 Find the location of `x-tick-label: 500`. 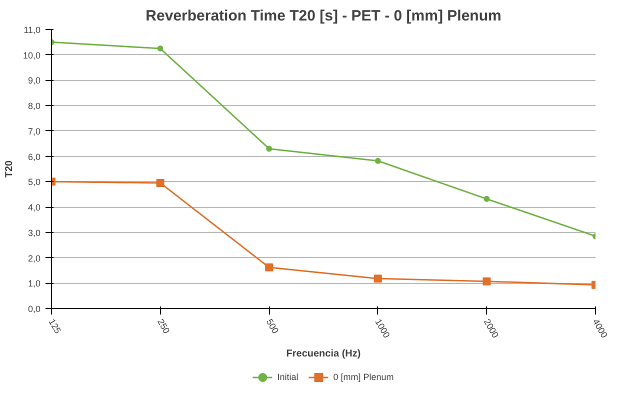

x-tick-label: 500 is located at coordinates (272, 326).